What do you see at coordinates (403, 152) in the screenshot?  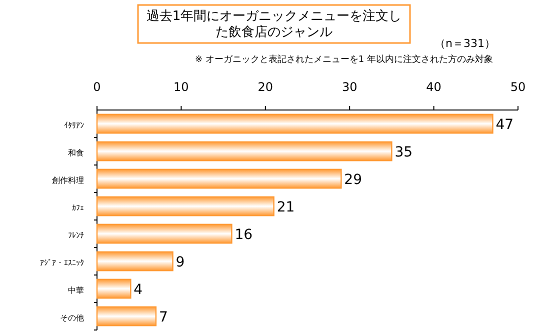 I see `data-label: 35` at bounding box center [403, 152].